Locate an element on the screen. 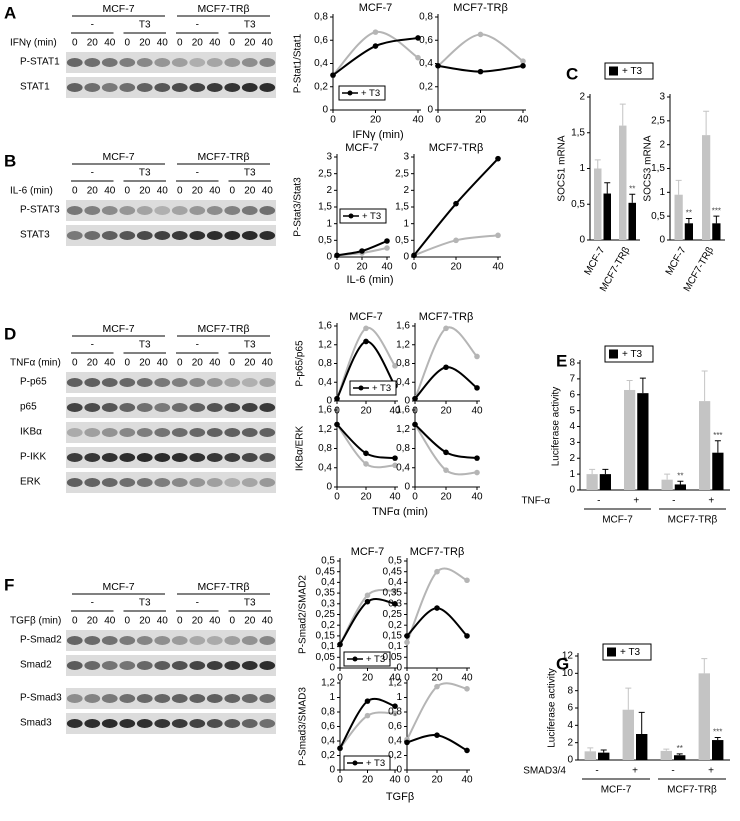 Image resolution: width=740 pixels, height=821 pixels. y-tick-label: 0,2 is located at coordinates (328, 755).